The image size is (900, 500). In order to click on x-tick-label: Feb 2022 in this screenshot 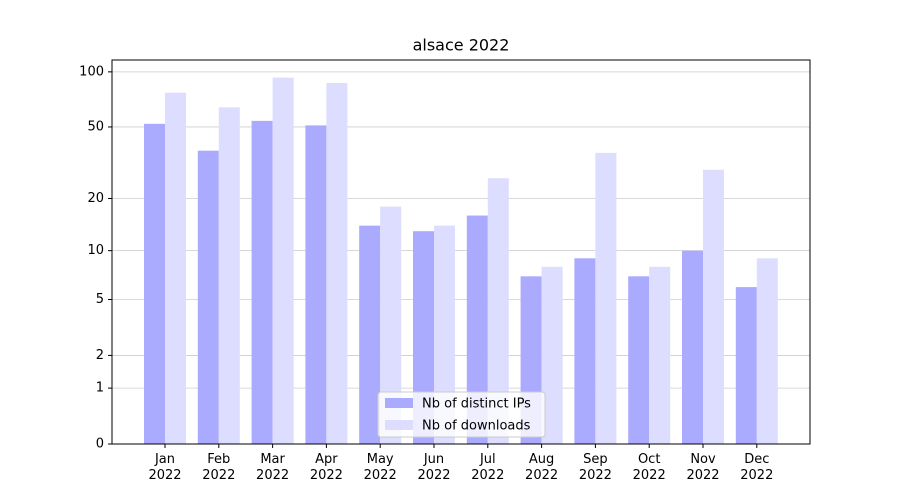, I will do `click(219, 467)`.